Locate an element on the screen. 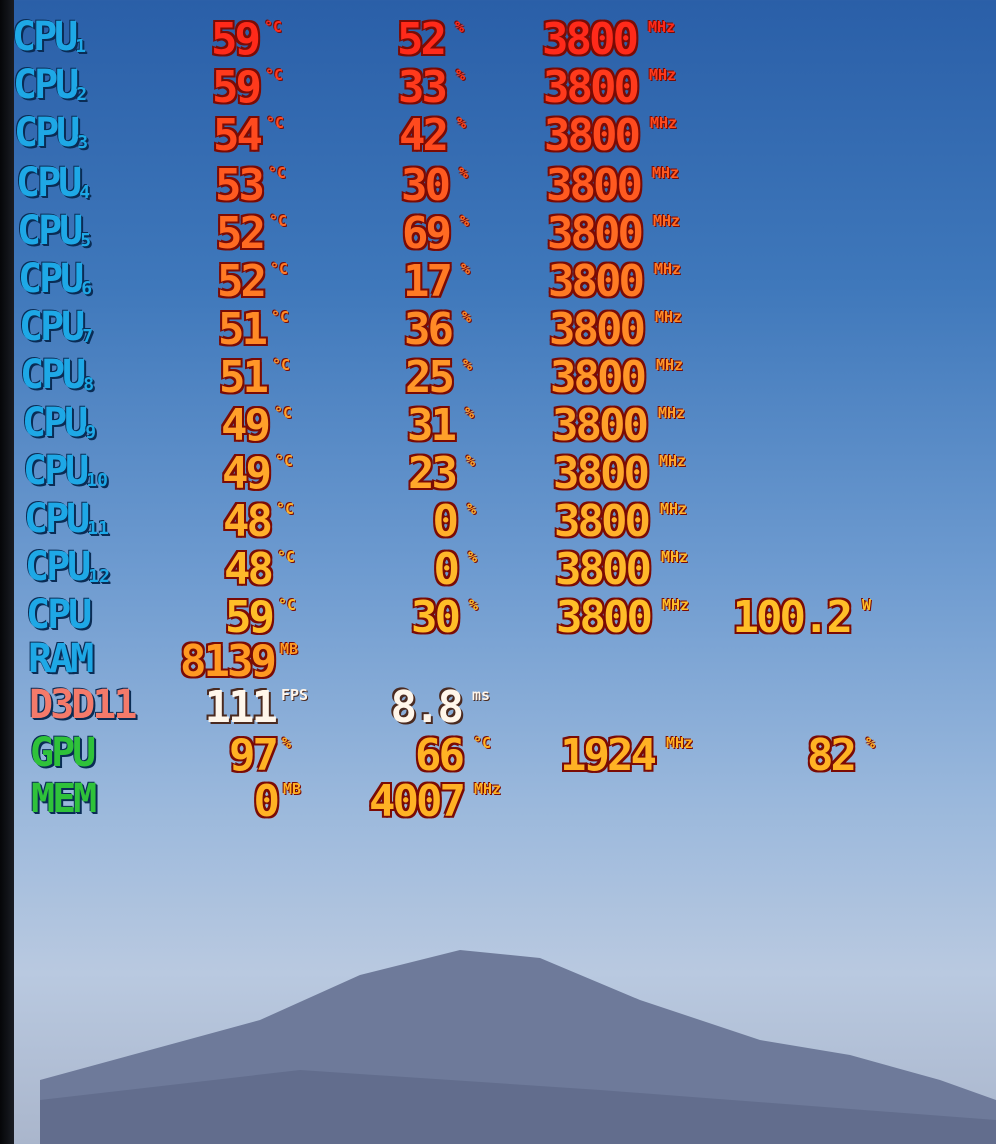 This screenshot has width=996, height=1144. osd-row-cpu8: CPU8 51 °C 25% 3800 MHz is located at coordinates (502, 377).